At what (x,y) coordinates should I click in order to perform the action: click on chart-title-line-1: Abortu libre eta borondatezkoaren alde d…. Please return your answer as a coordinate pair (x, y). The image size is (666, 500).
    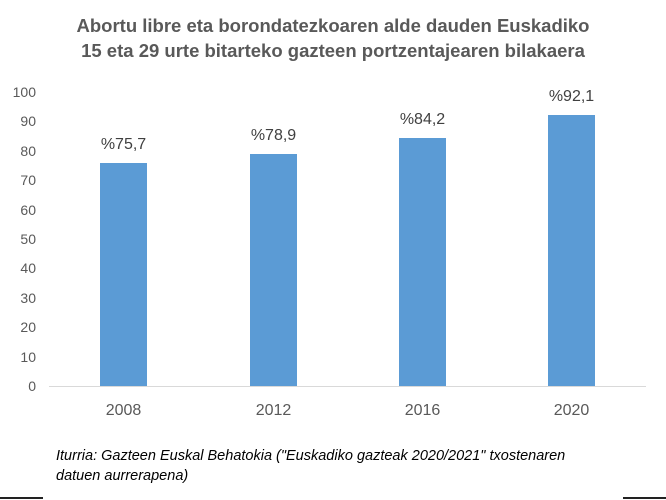
    Looking at the image, I should click on (333, 25).